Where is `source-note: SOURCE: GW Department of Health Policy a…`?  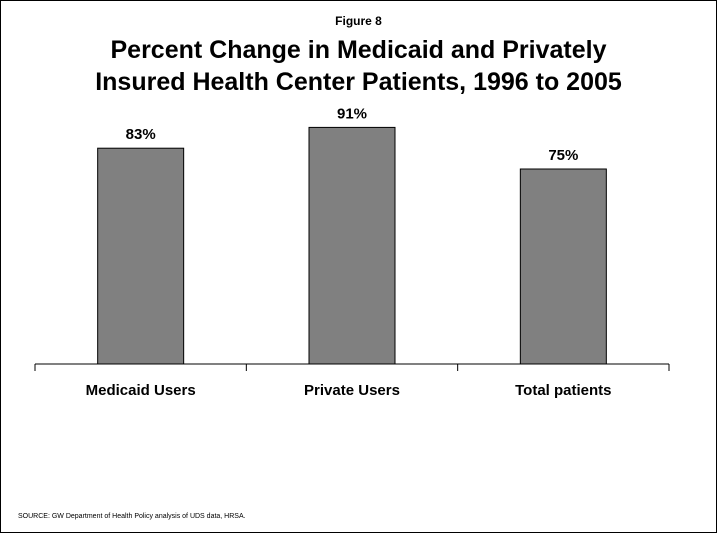
source-note: SOURCE: GW Department of Health Policy a… is located at coordinates (132, 516).